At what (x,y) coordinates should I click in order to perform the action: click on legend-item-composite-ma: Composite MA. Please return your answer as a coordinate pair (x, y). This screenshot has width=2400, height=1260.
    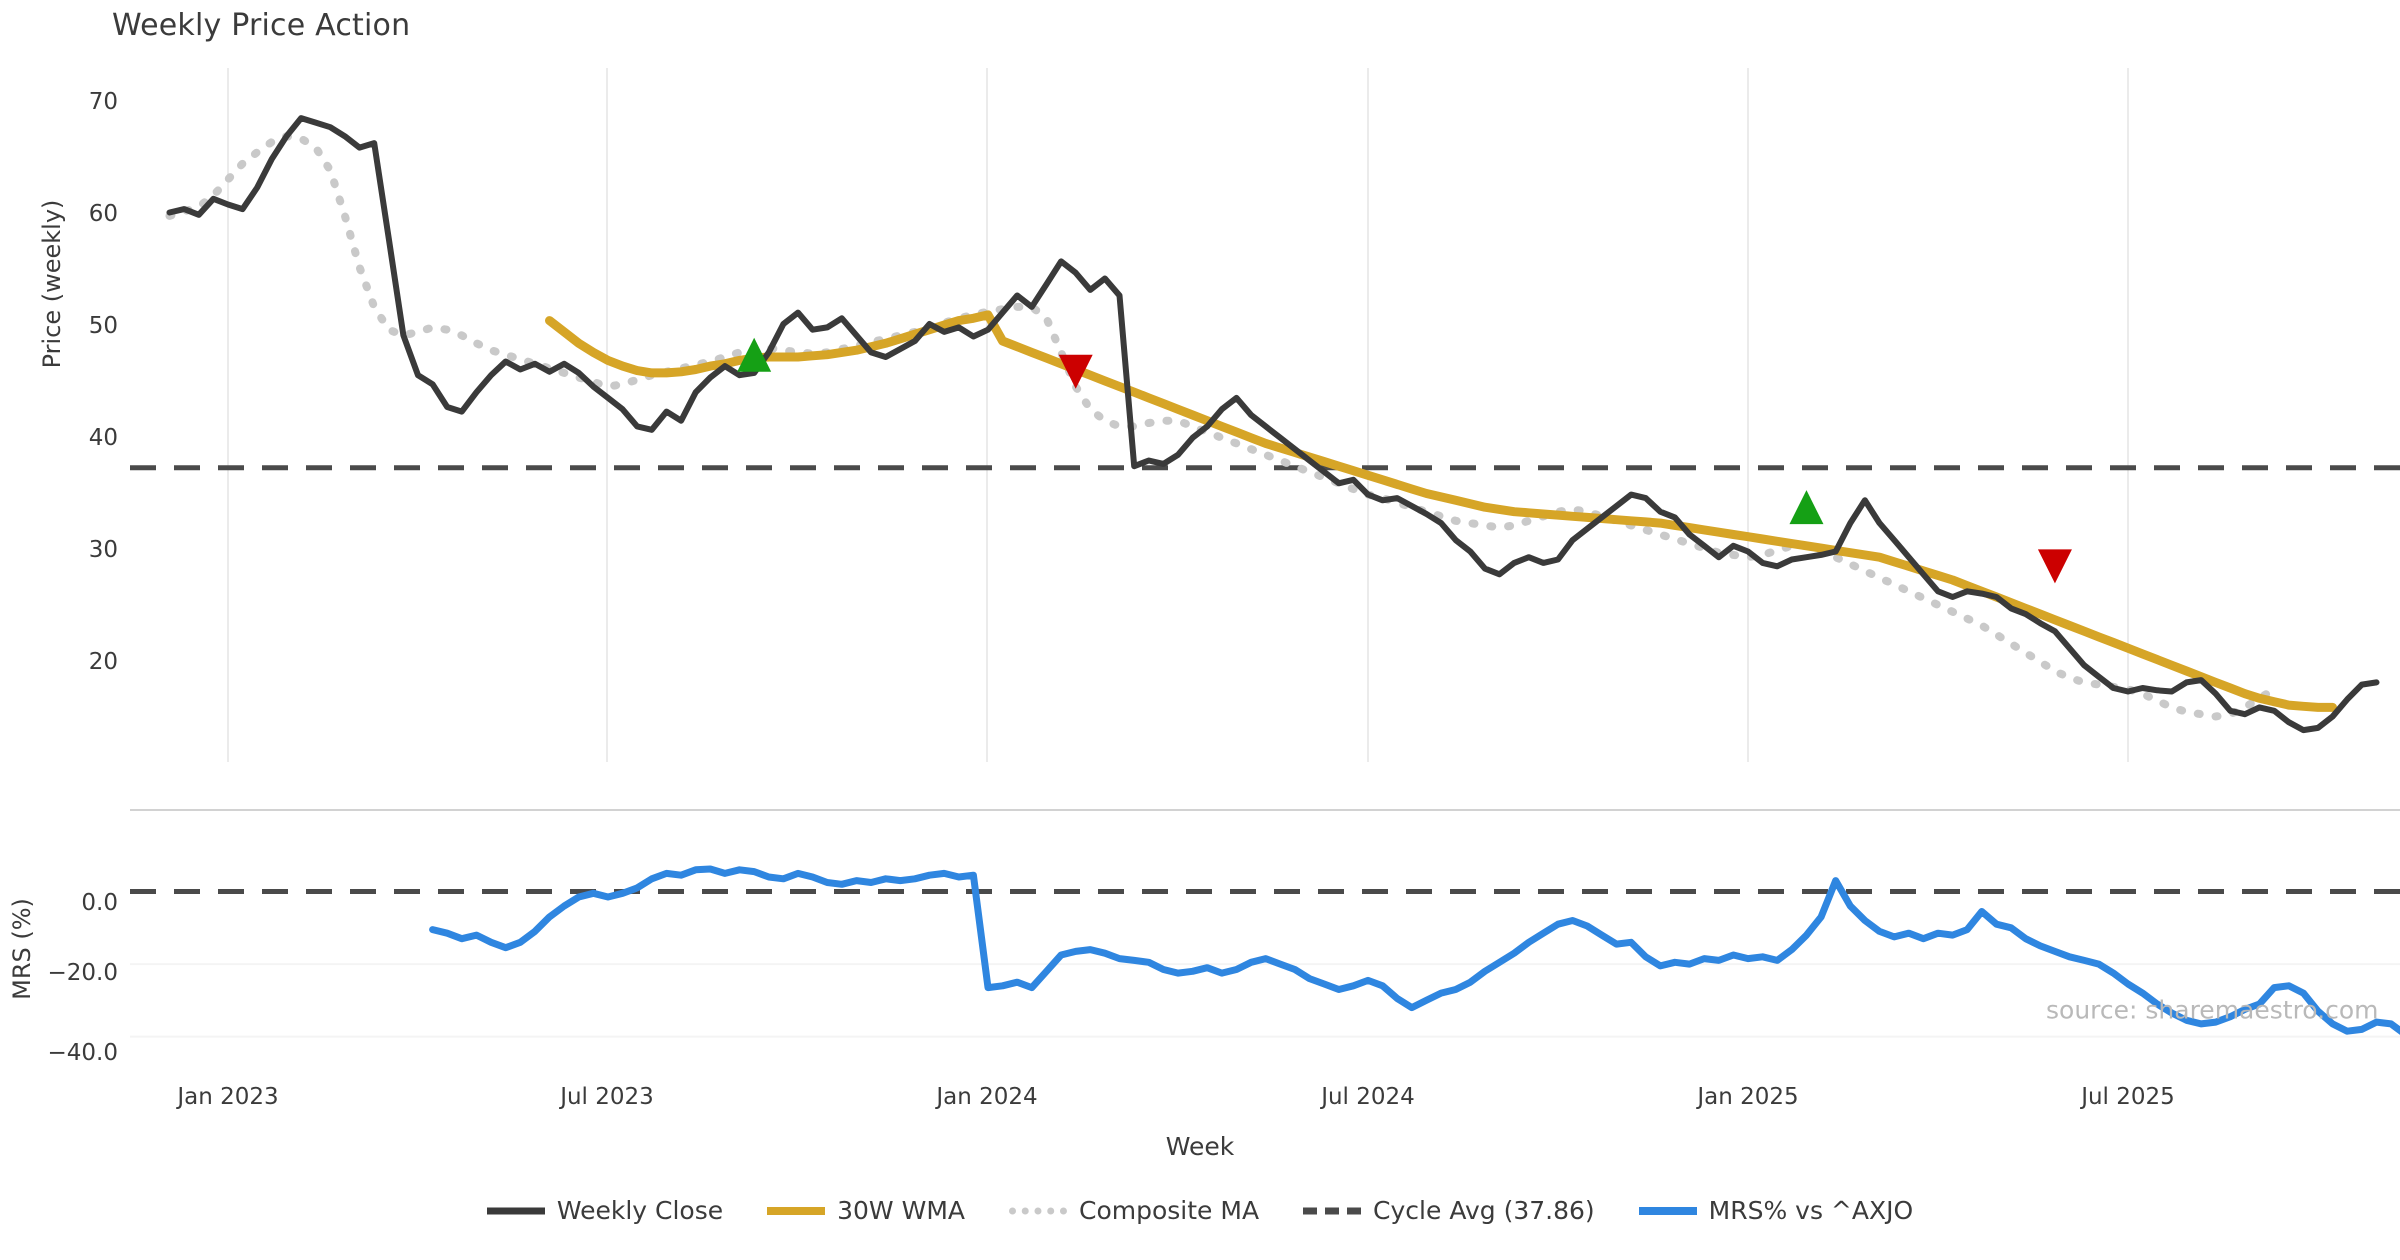
    Looking at the image, I should click on (1134, 1210).